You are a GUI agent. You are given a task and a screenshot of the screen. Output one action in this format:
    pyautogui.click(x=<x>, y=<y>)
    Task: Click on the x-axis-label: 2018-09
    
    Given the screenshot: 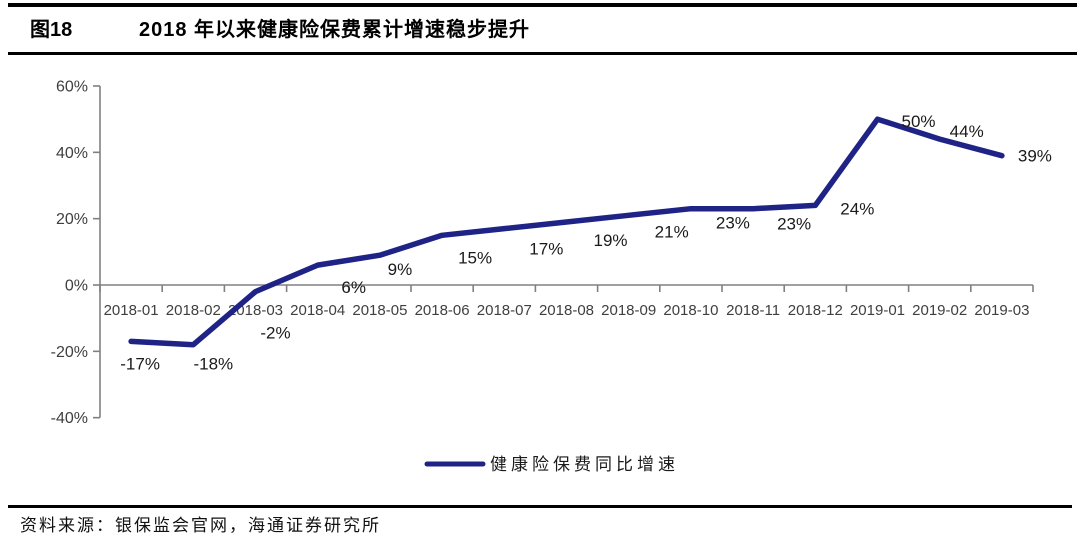 What is the action you would take?
    pyautogui.click(x=628, y=310)
    